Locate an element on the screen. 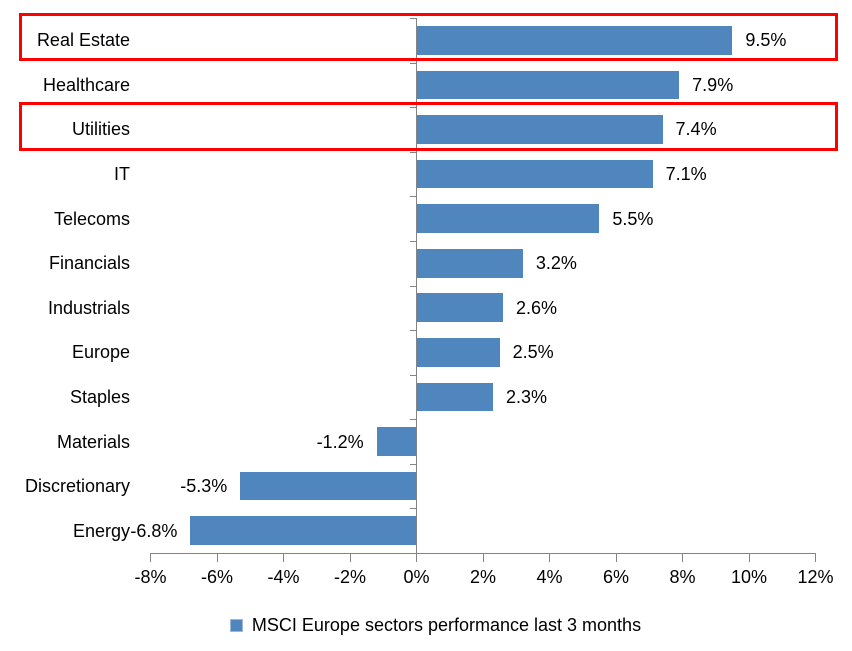 This screenshot has height=651, width=852. category-label: IT is located at coordinates (122, 174).